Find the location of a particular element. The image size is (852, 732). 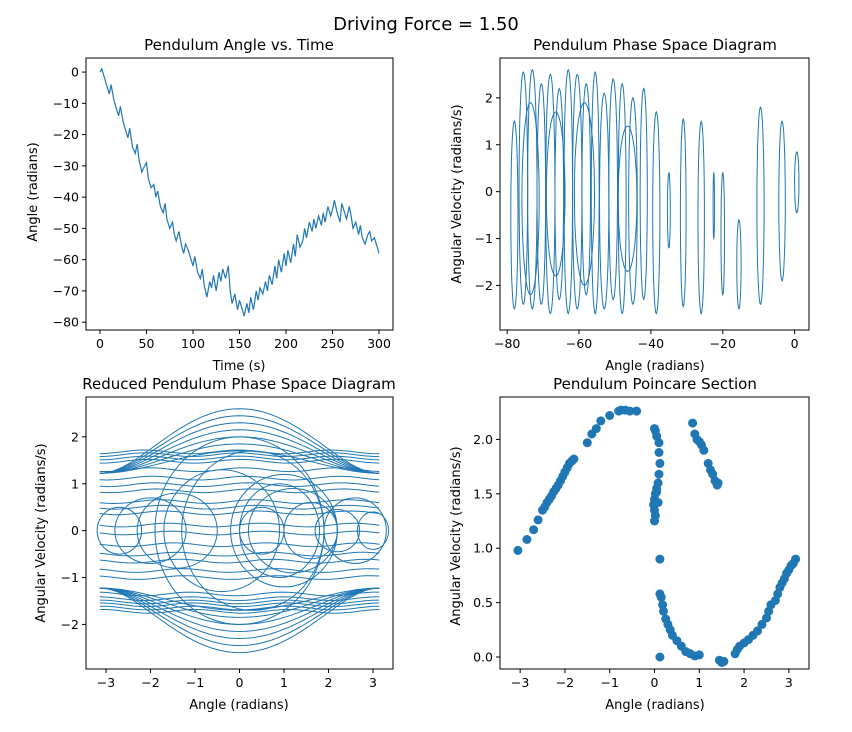

y-tick-label: −40 is located at coordinates (66, 197).